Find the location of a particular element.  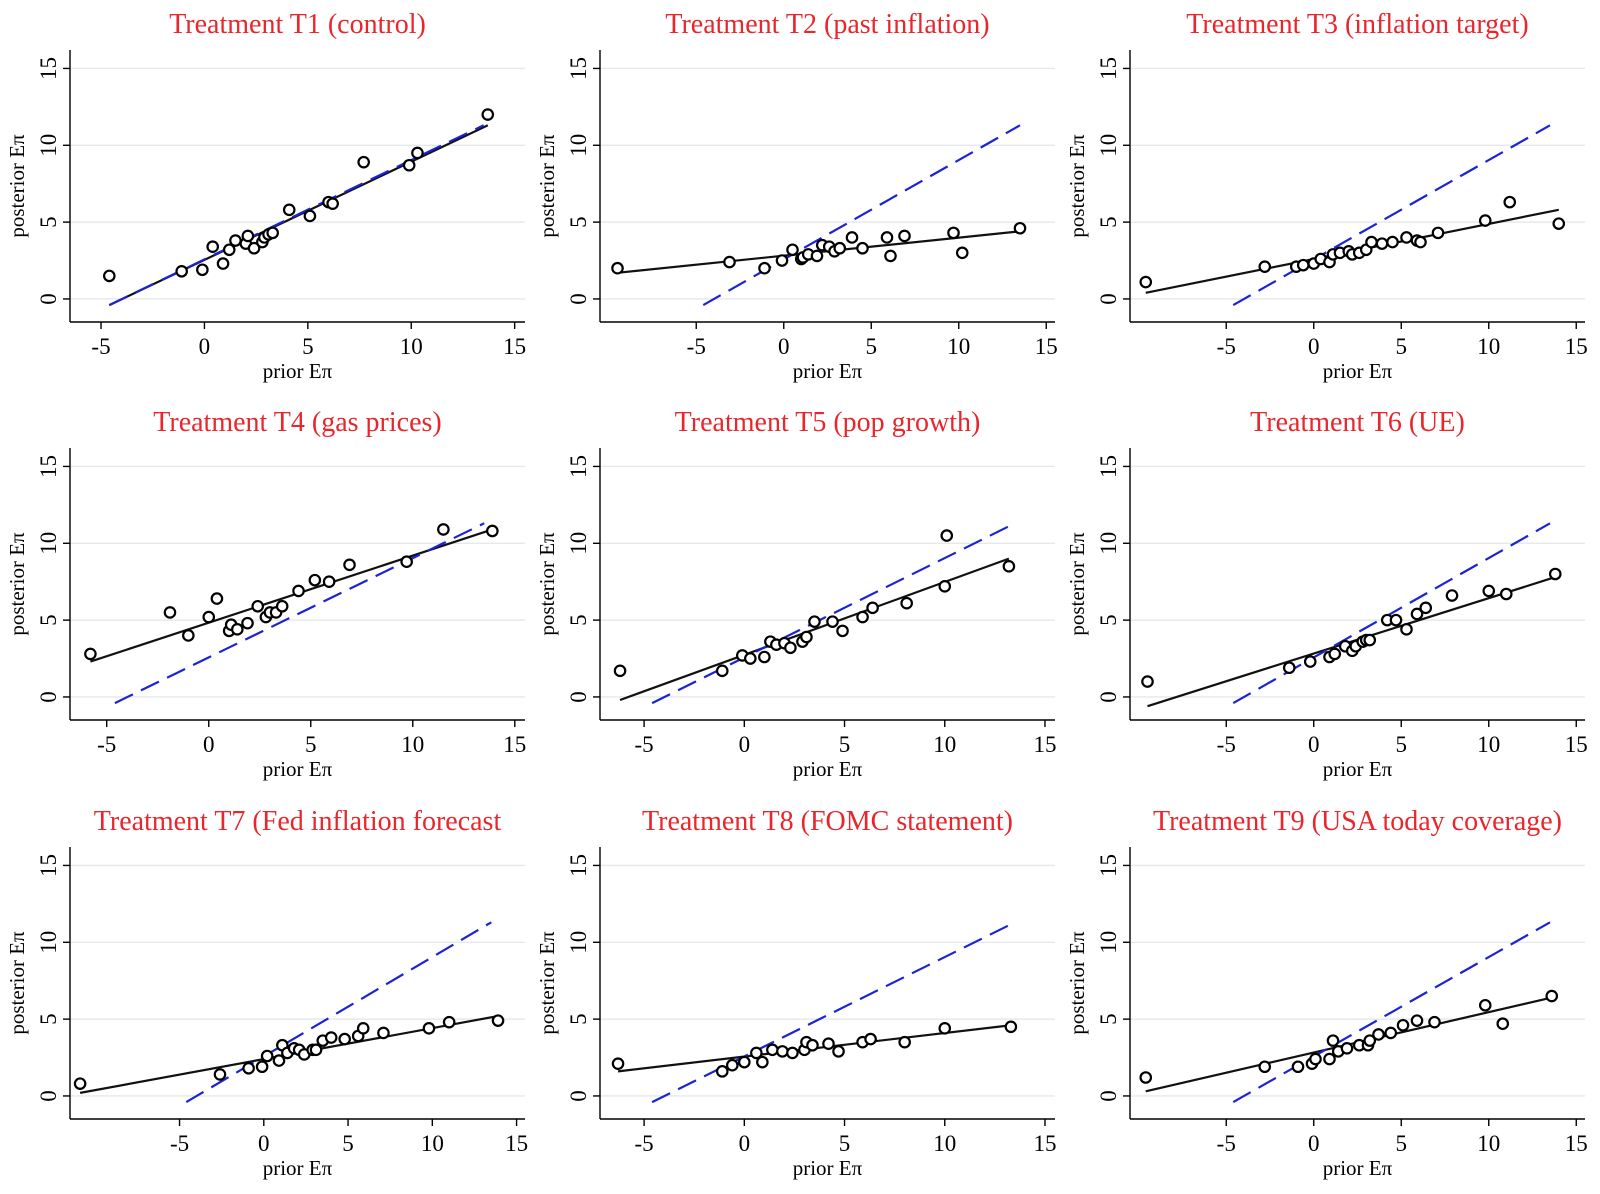

panel-title: Treatment T7 (Fed inflation forecast is located at coordinates (298, 821).